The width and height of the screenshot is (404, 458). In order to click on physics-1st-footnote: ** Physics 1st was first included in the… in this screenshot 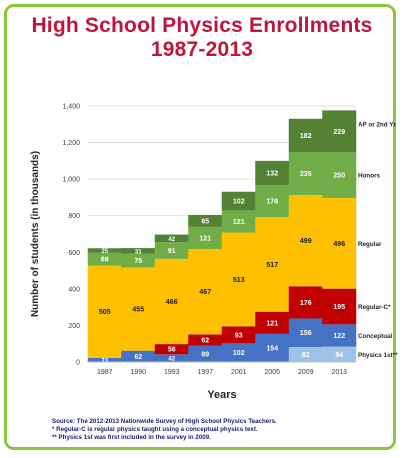, I will do `click(131, 437)`.